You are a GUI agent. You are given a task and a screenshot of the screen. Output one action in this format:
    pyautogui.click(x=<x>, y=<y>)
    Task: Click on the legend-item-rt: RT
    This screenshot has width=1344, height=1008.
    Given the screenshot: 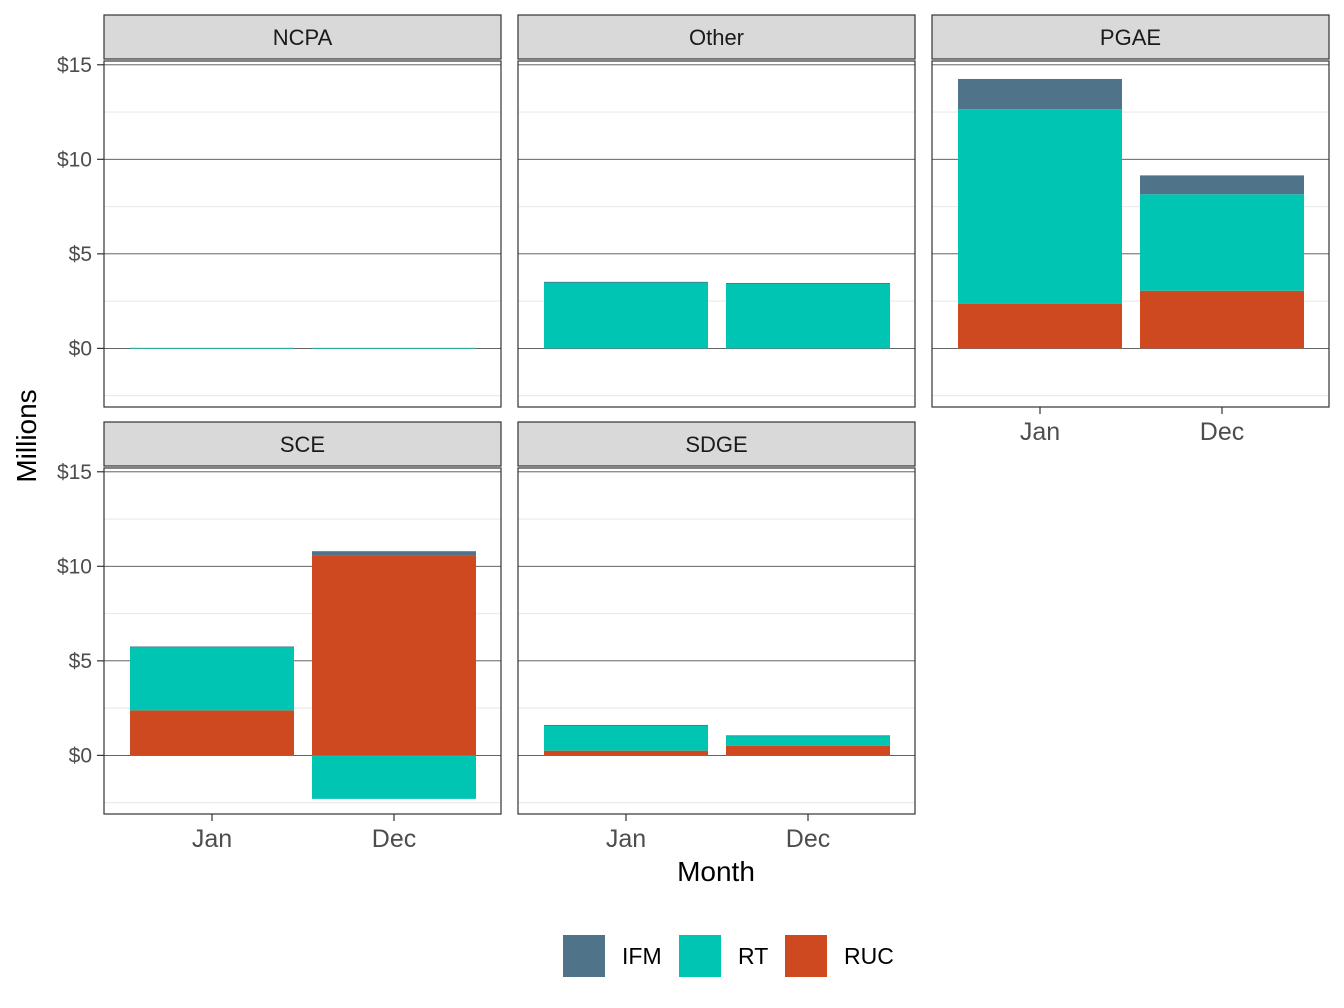 What is the action you would take?
    pyautogui.click(x=723, y=956)
    